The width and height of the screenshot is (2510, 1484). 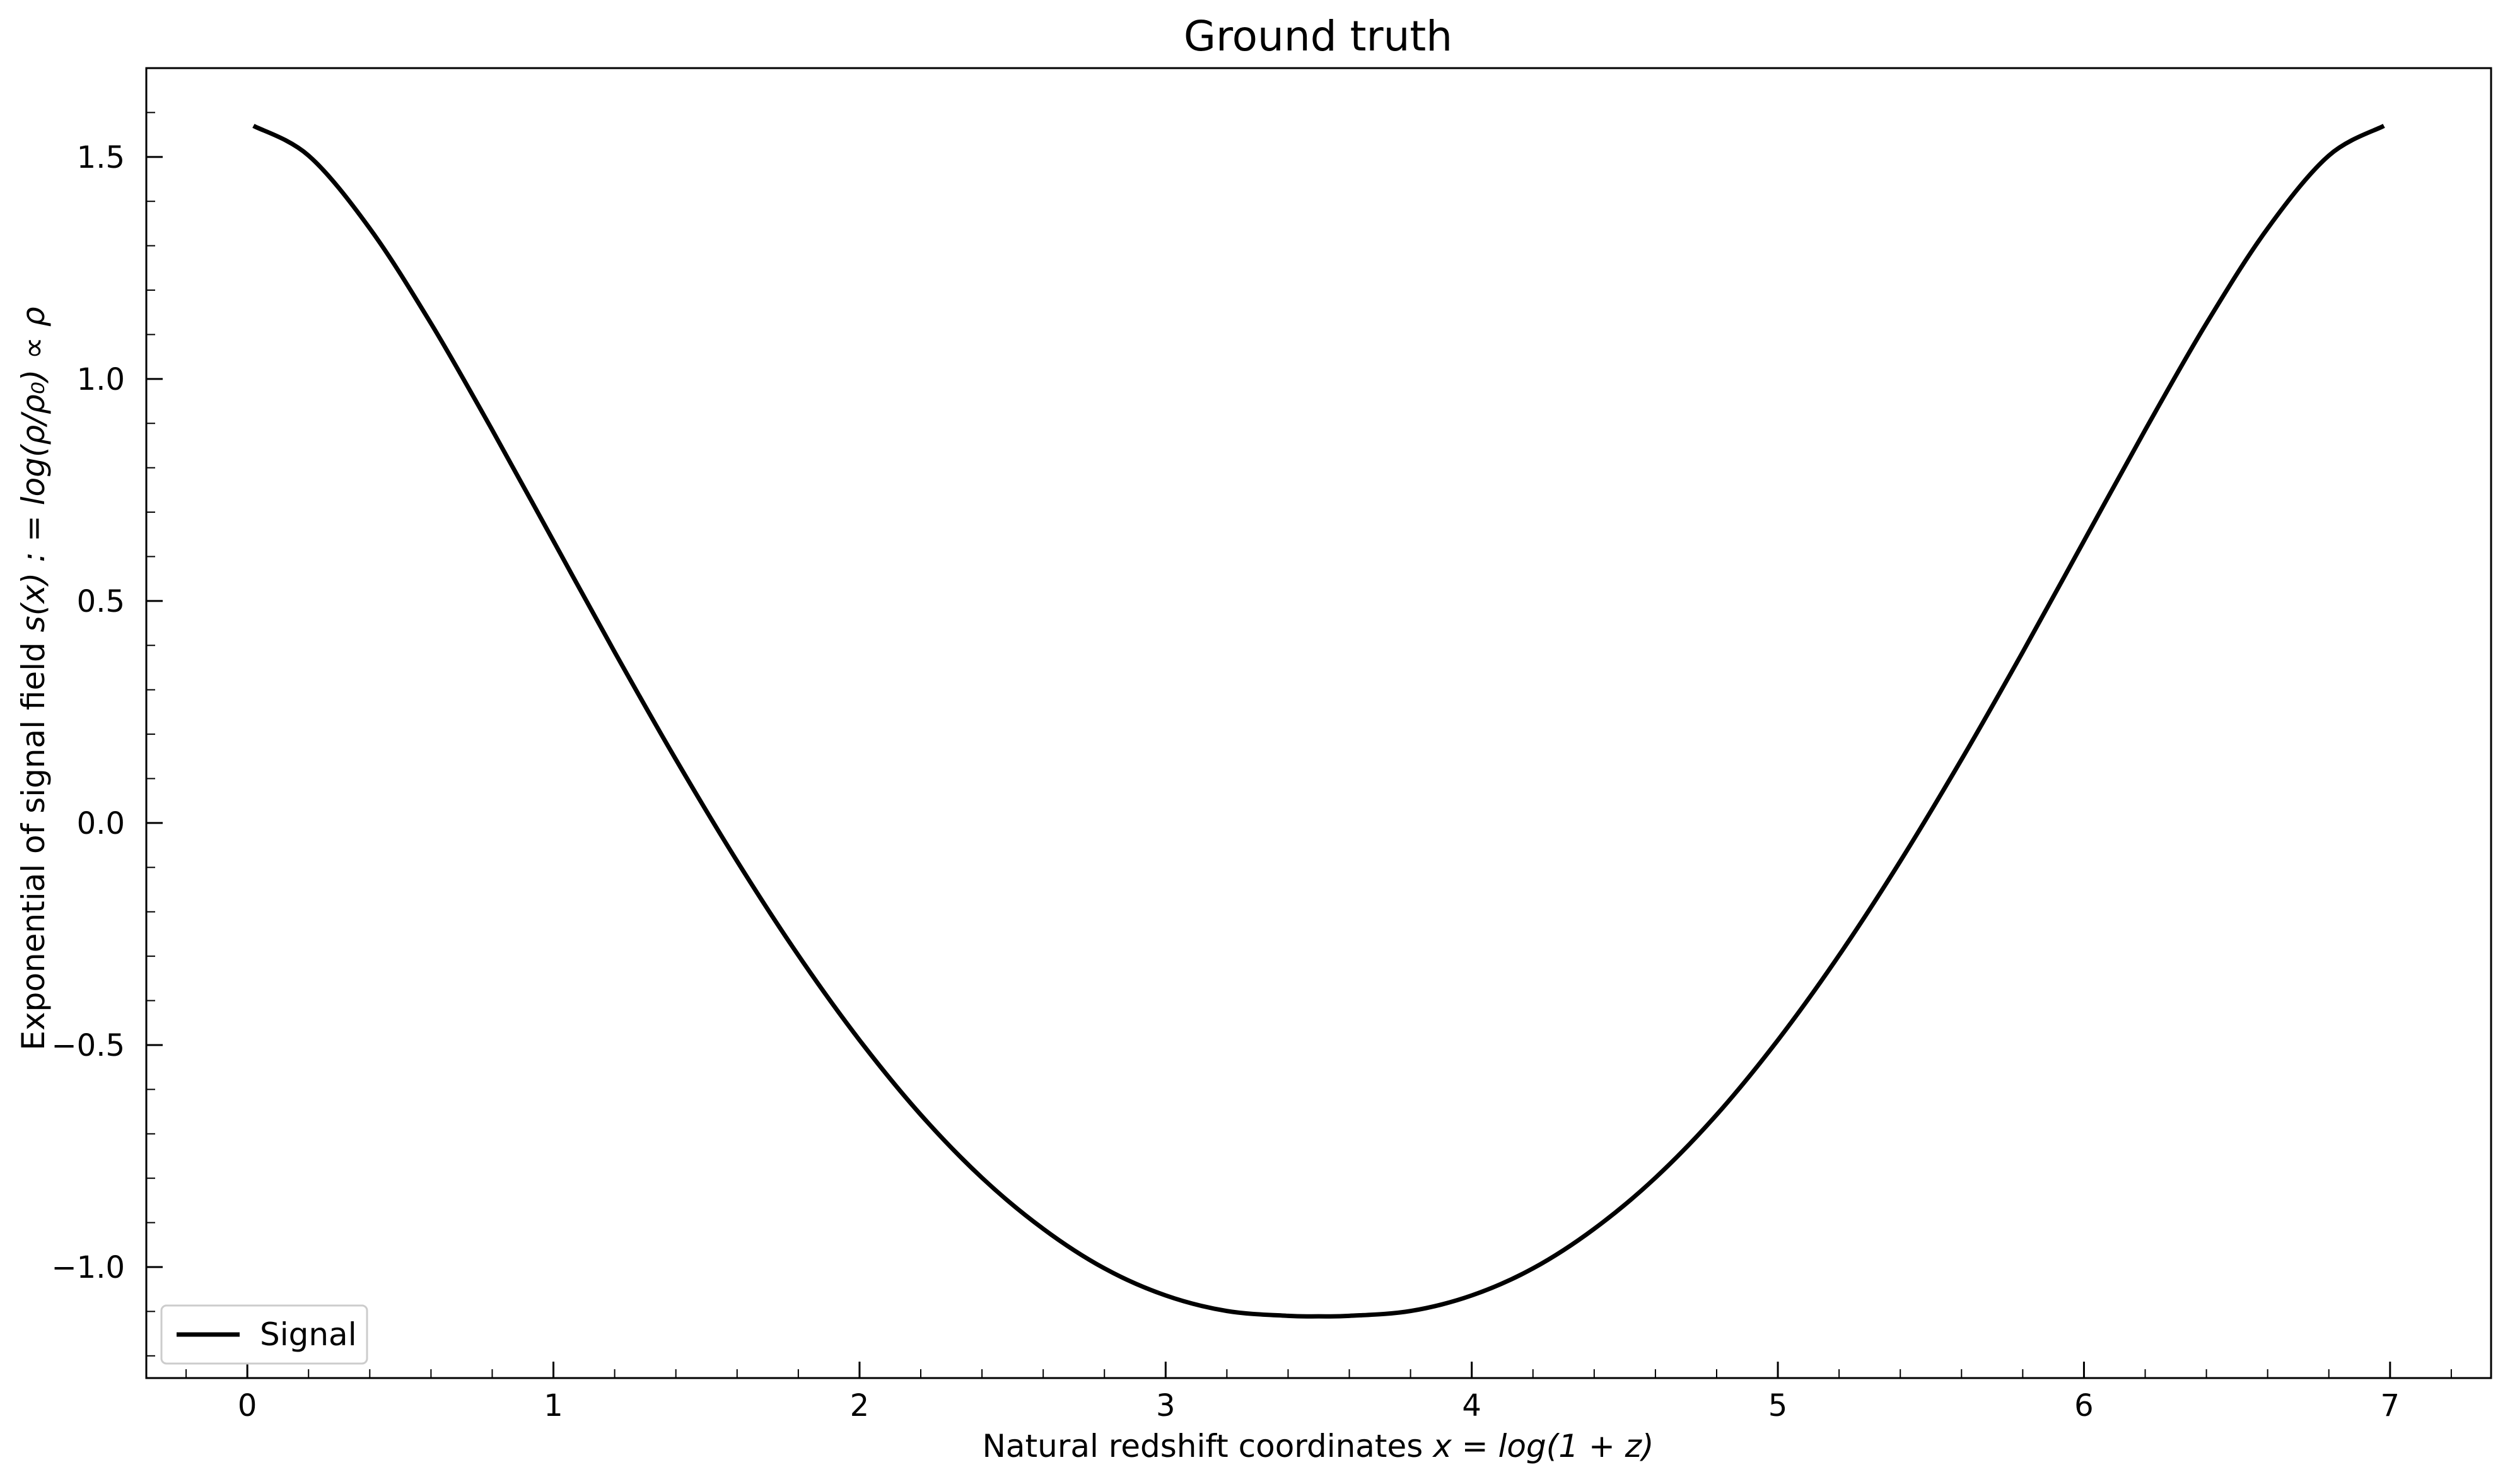 I want to click on chart-title: Ground truth, so click(x=1318, y=36).